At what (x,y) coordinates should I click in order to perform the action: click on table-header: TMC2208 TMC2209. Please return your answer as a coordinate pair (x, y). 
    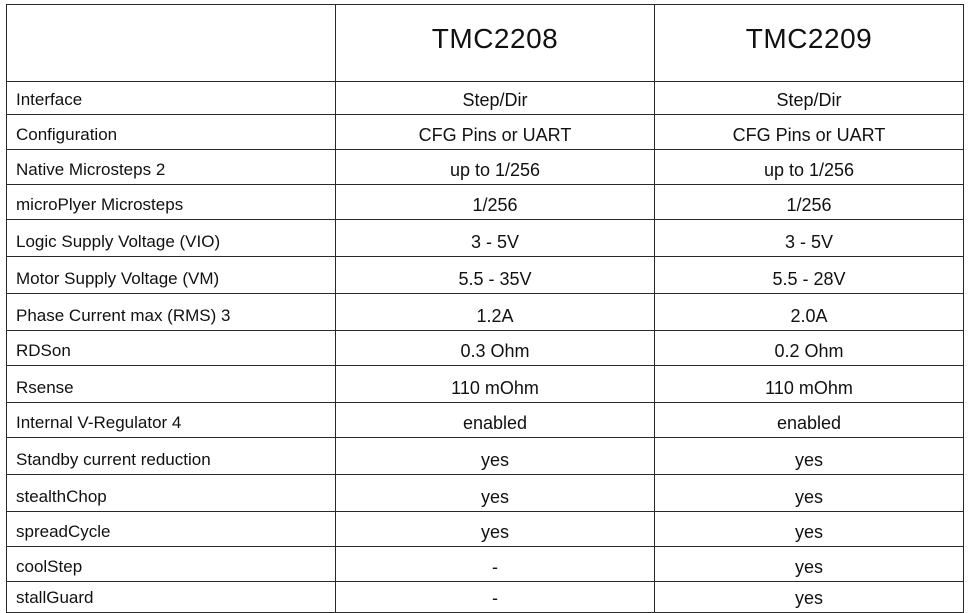
    Looking at the image, I should click on (485, 43).